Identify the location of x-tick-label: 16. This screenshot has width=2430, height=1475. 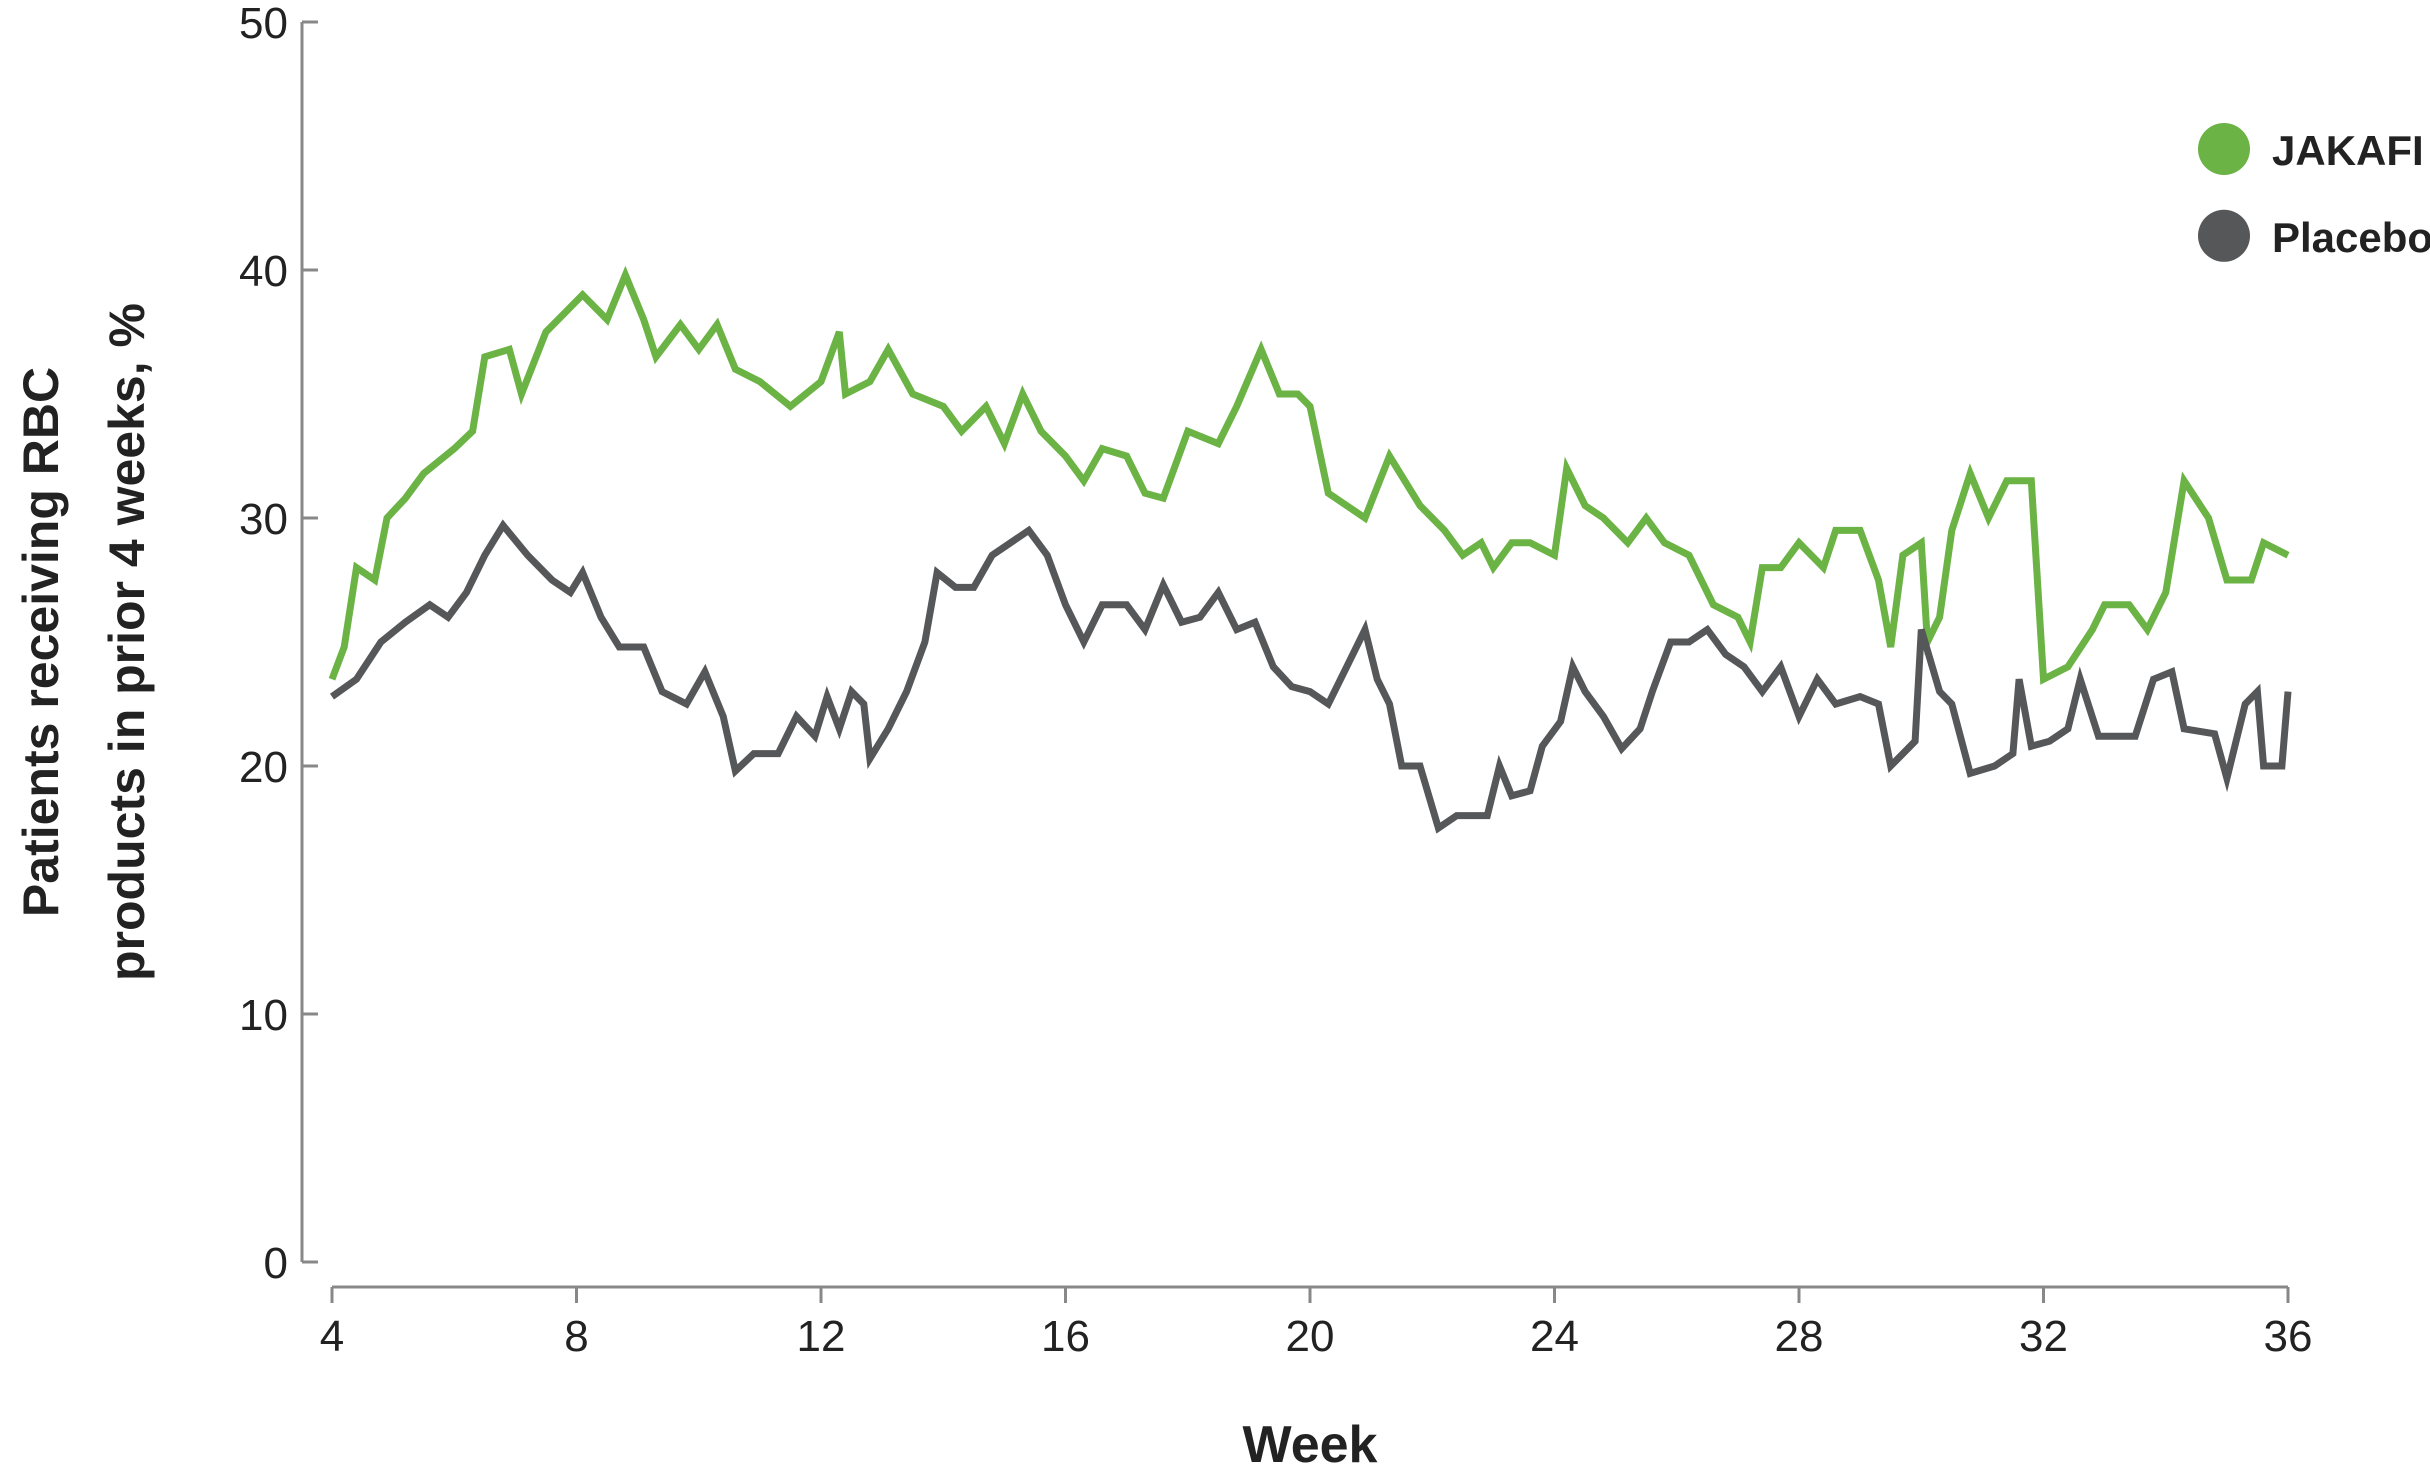
(1065, 1336).